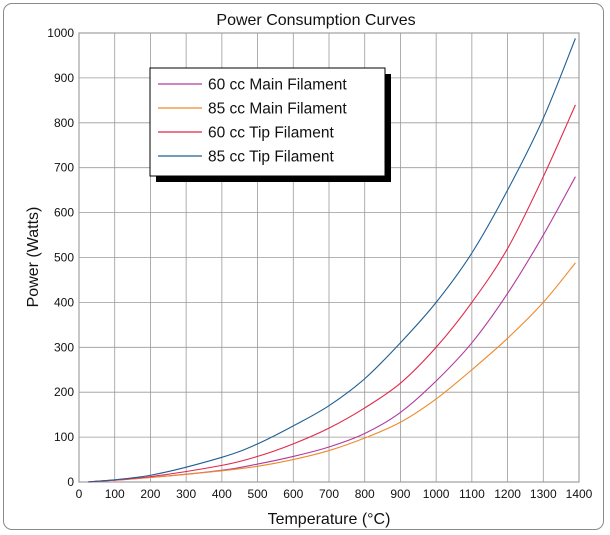 This screenshot has height=535, width=610. Describe the element at coordinates (64, 392) in the screenshot. I see `y-tick-label: 200` at that location.